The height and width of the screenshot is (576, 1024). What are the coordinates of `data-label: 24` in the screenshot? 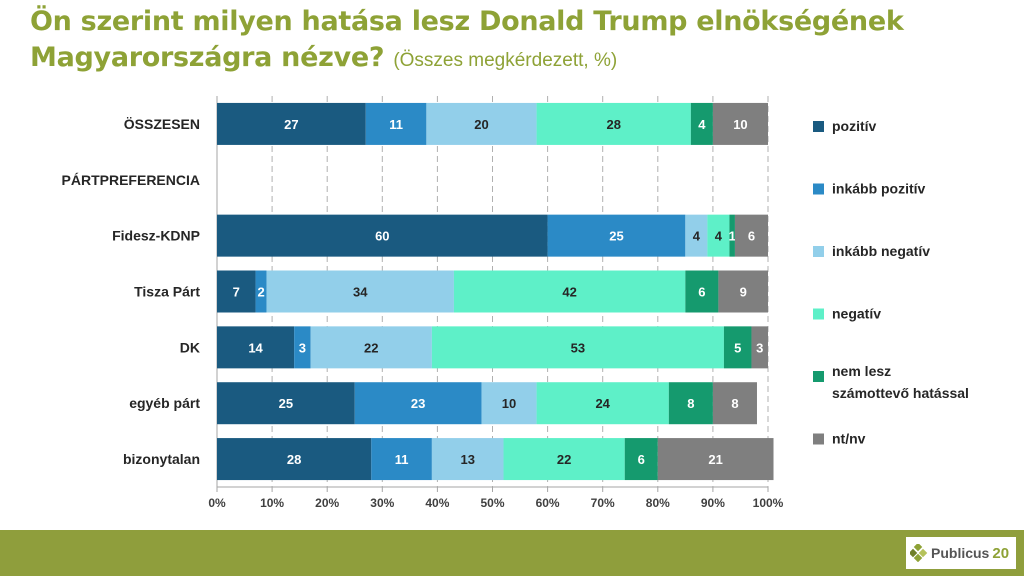 It's located at (602, 403).